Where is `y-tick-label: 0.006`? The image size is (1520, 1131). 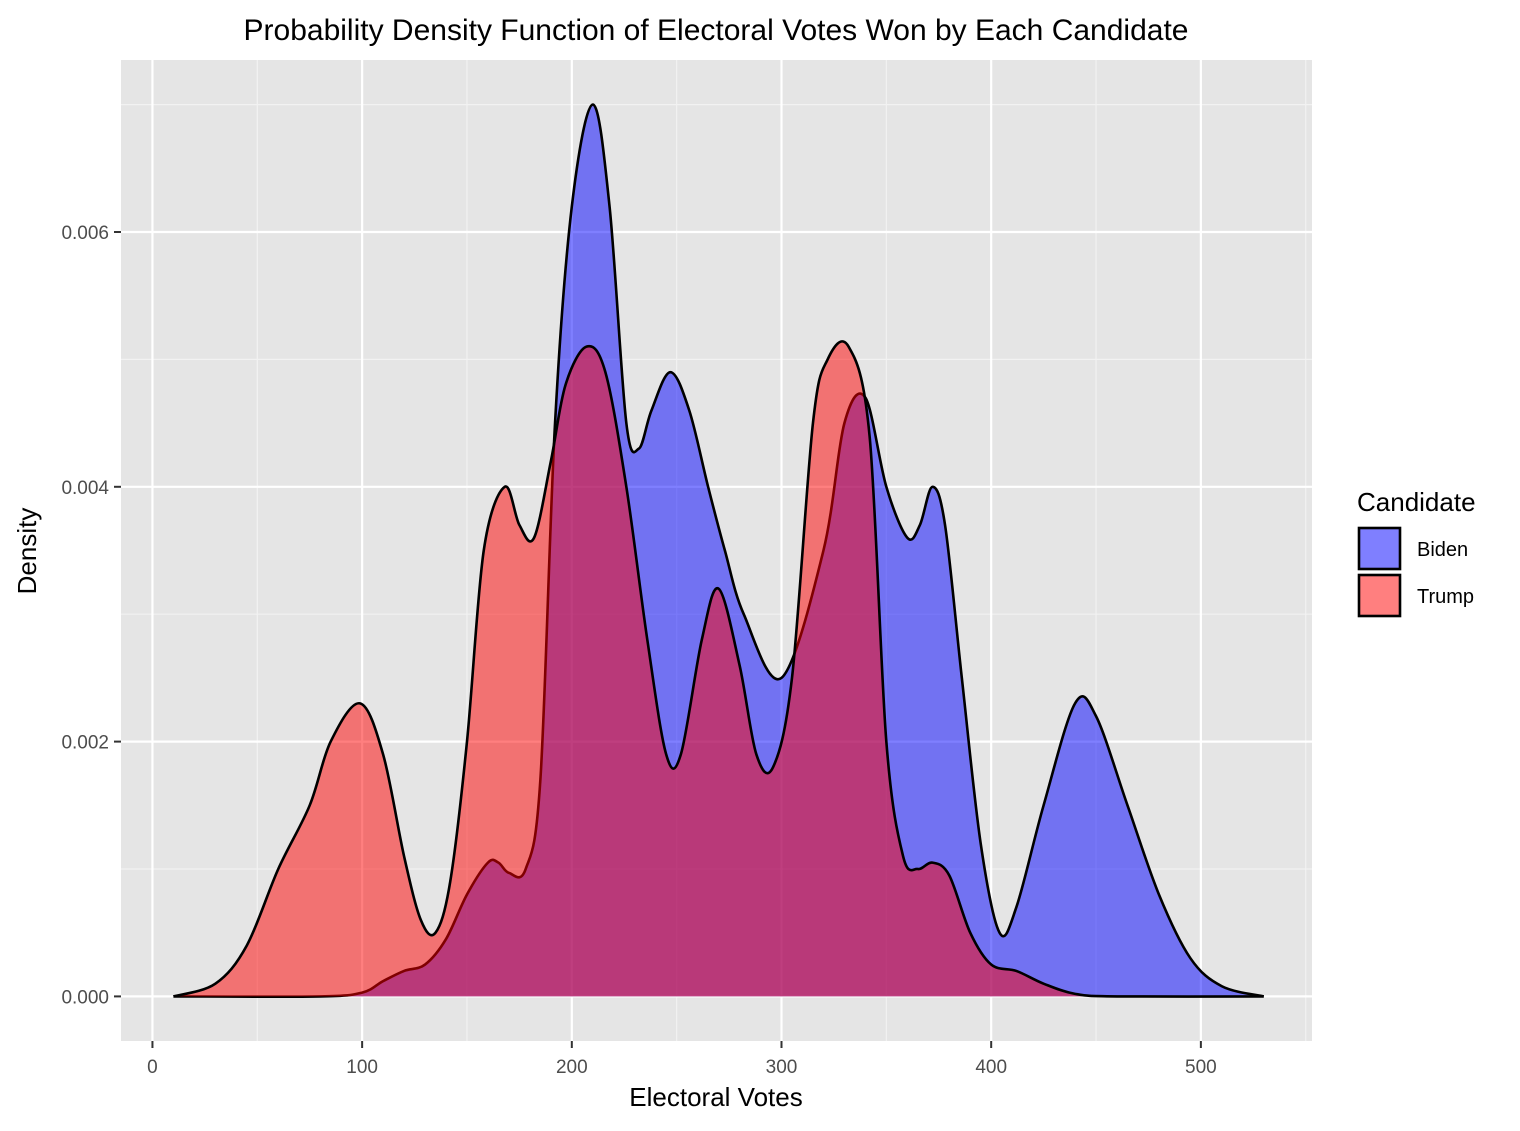
y-tick-label: 0.006 is located at coordinates (85, 233).